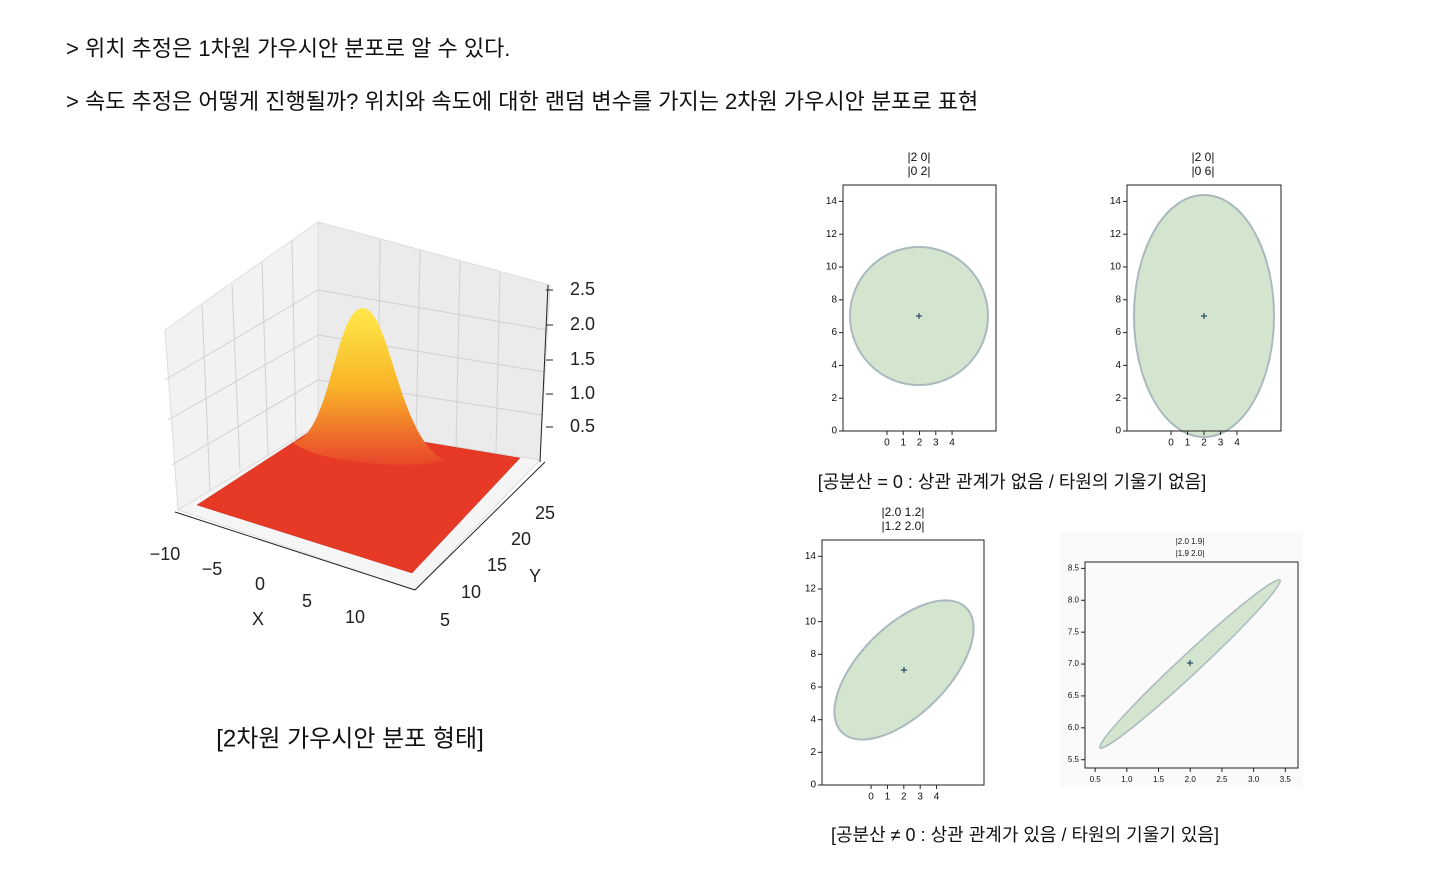 This screenshot has height=879, width=1440. I want to click on caption: [공분산 ≠ 0 : 상관 관계가 있음 / 타원의 기울기 있음], so click(1025, 835).